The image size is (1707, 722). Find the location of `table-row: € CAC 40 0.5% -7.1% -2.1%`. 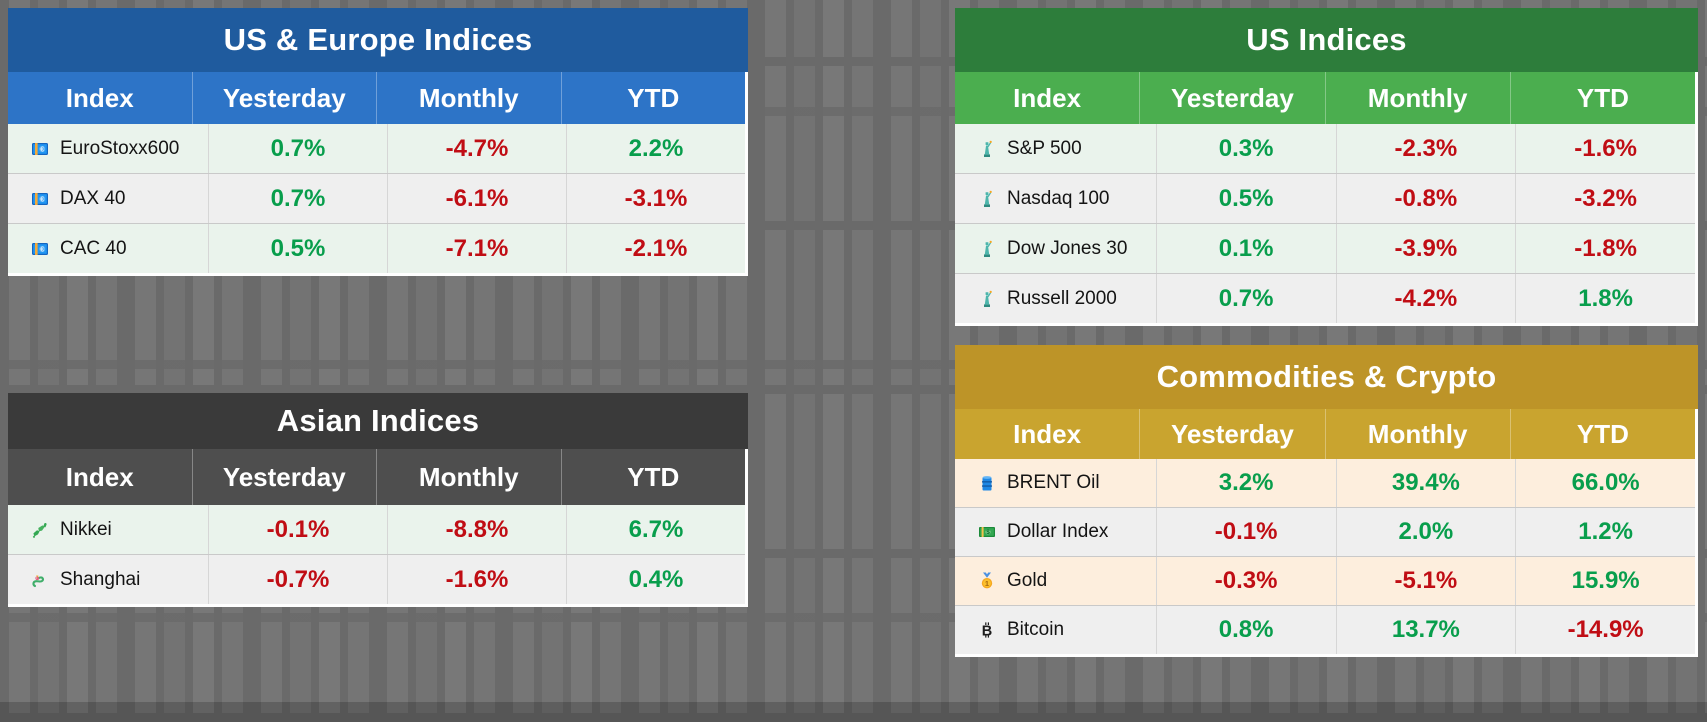

table-row: € CAC 40 0.5% -7.1% -2.1% is located at coordinates (376, 248).